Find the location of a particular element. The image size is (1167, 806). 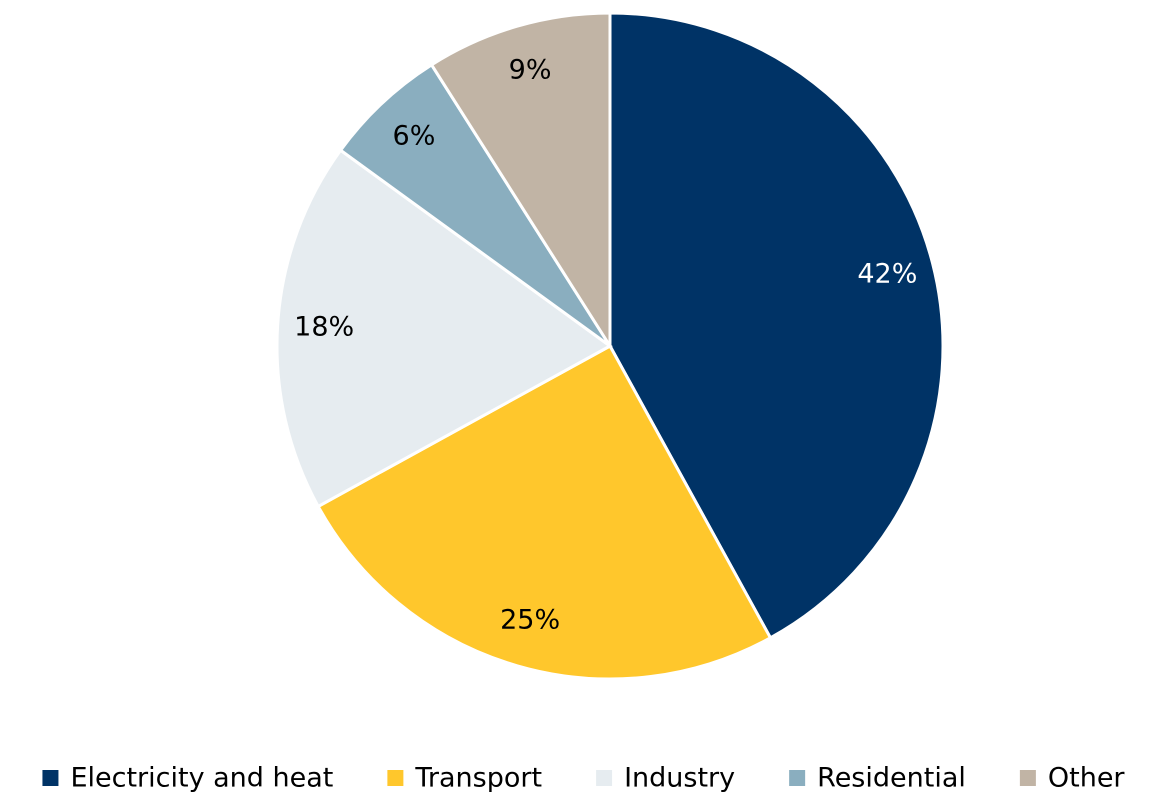

data-label: 42% is located at coordinates (887, 273).